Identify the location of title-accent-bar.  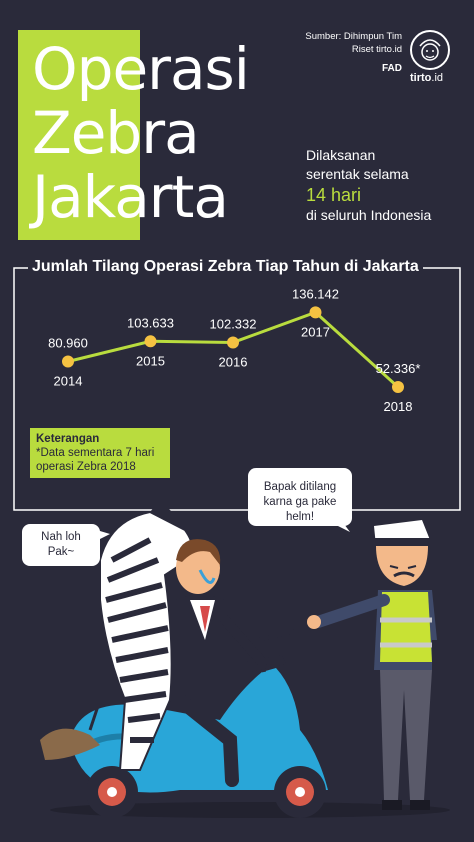
(79, 135).